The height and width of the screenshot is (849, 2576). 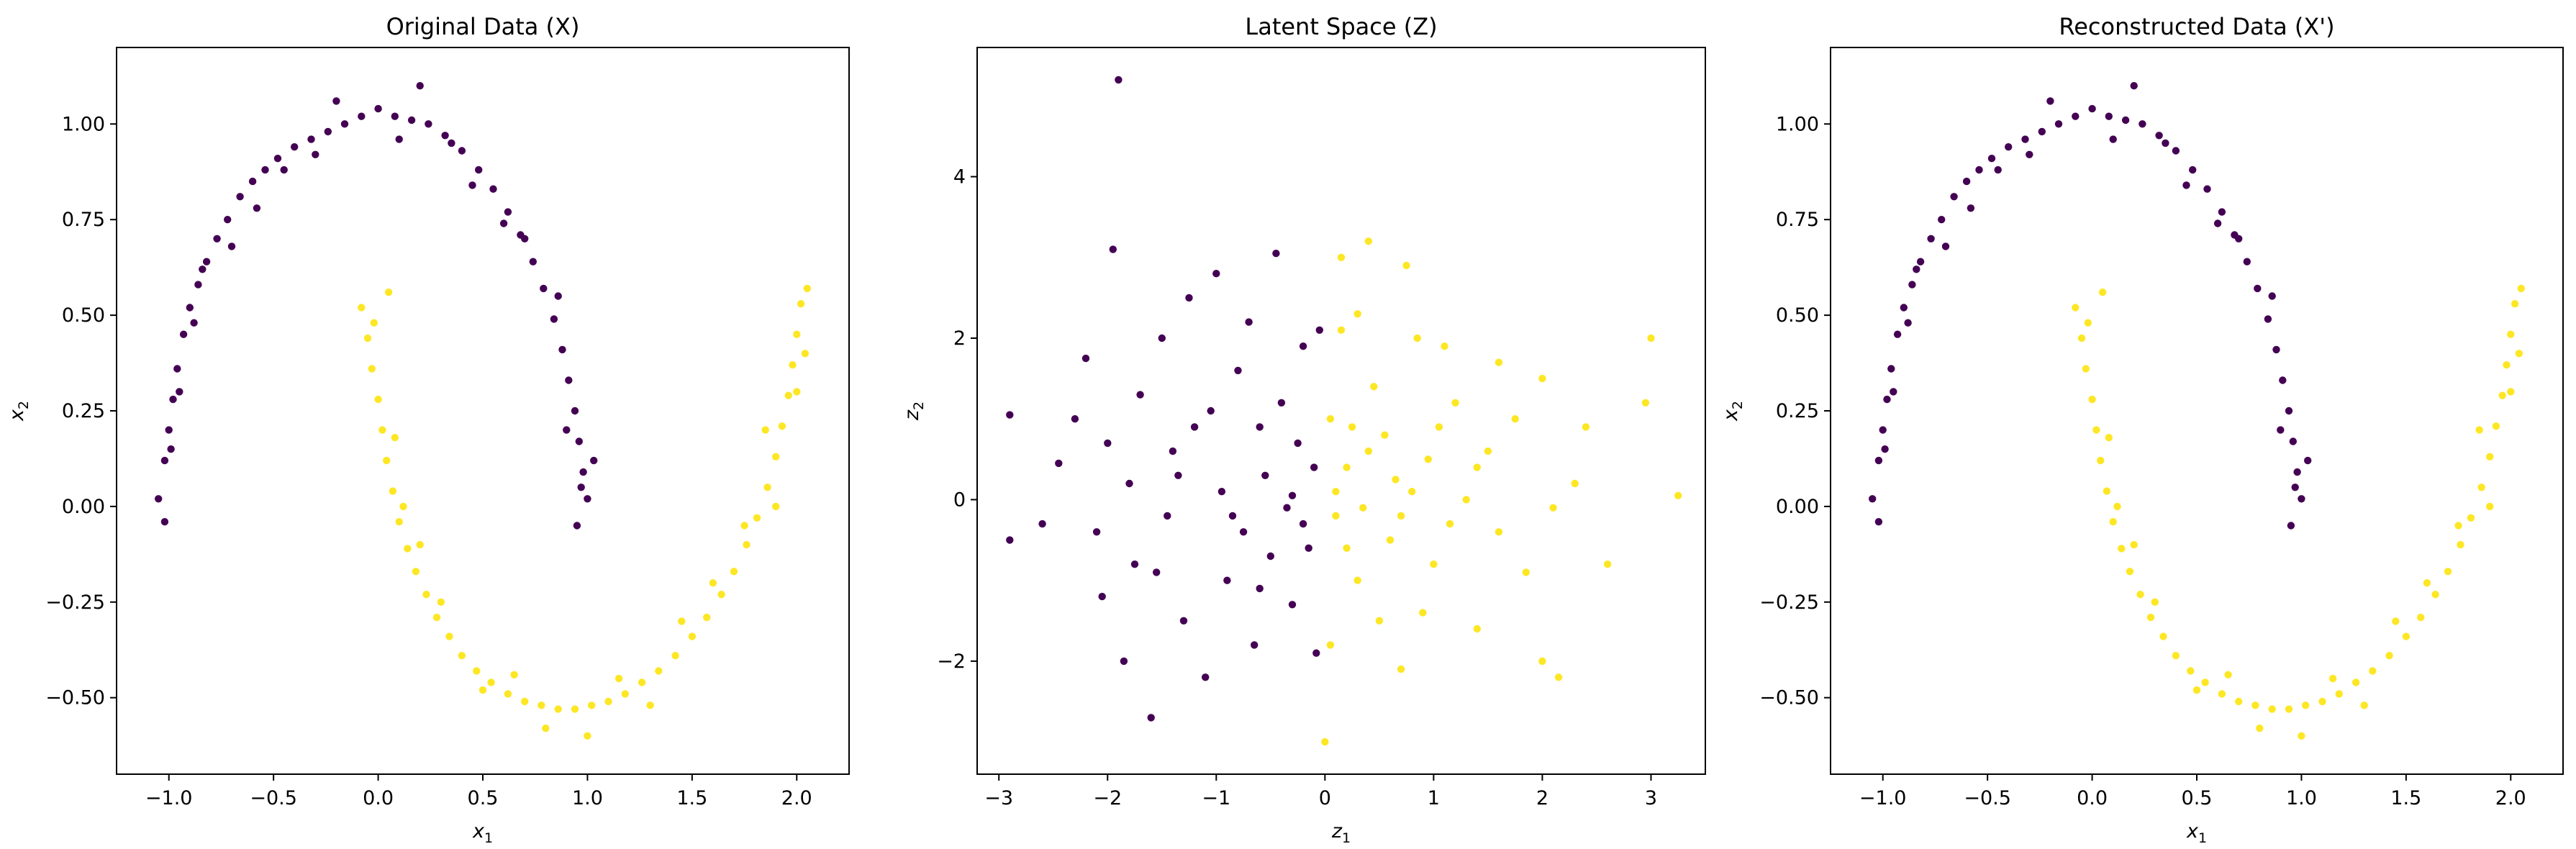 I want to click on x-axis-label: x1, so click(x=482, y=833).